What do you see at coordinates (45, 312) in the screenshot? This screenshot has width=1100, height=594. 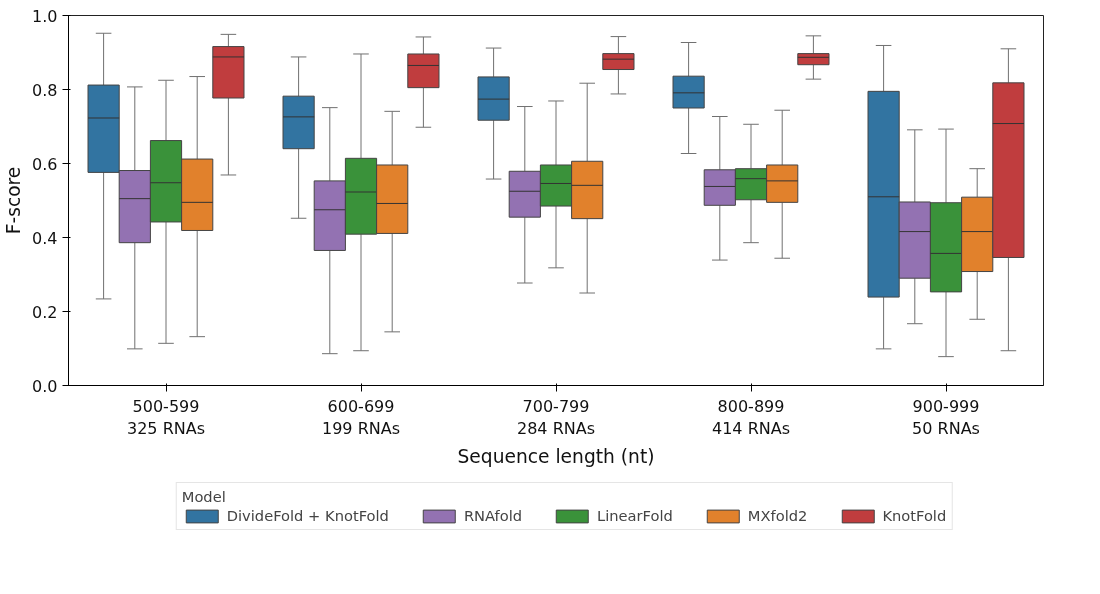 I see `y-tick-label: 0.2` at bounding box center [45, 312].